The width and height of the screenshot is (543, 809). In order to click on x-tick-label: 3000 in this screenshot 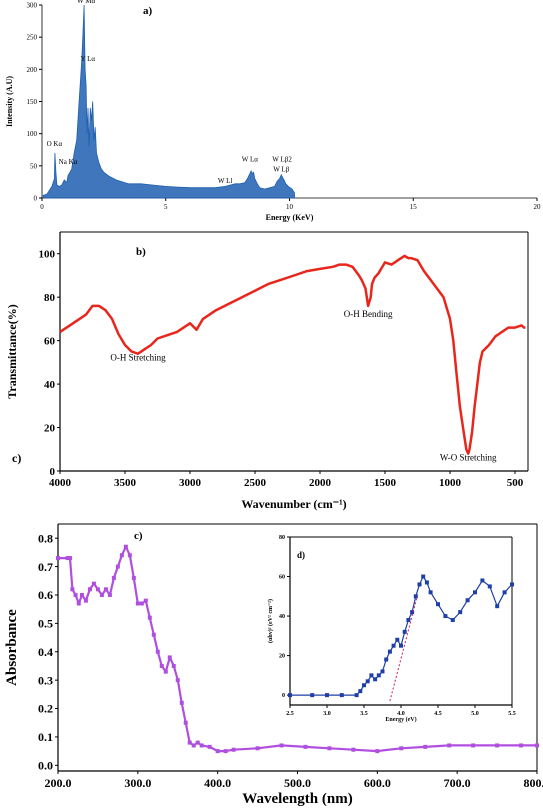, I will do `click(190, 483)`.